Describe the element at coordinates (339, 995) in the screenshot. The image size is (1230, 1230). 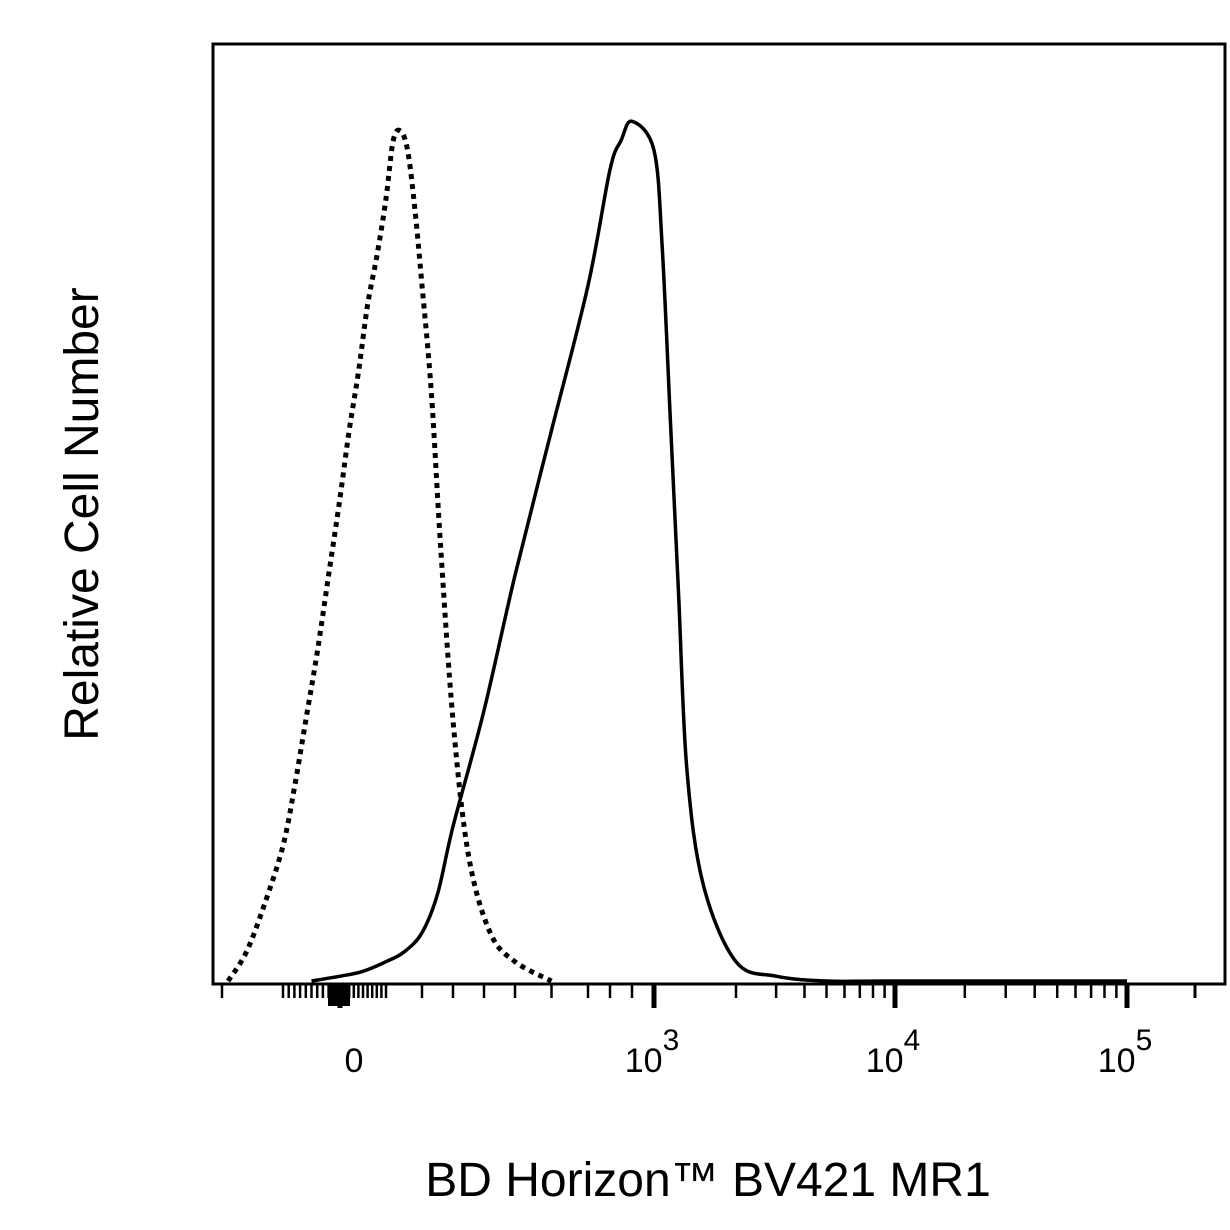
I see `zero-tick-cluster` at that location.